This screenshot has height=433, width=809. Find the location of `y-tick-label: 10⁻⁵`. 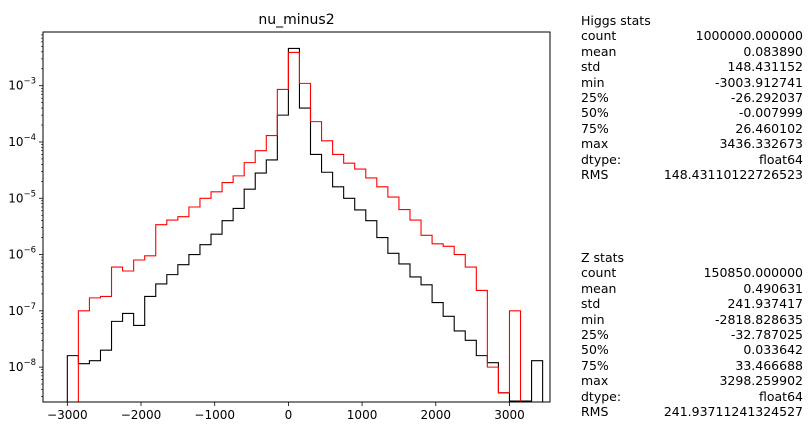

y-tick-label: 10⁻⁵ is located at coordinates (22, 197).